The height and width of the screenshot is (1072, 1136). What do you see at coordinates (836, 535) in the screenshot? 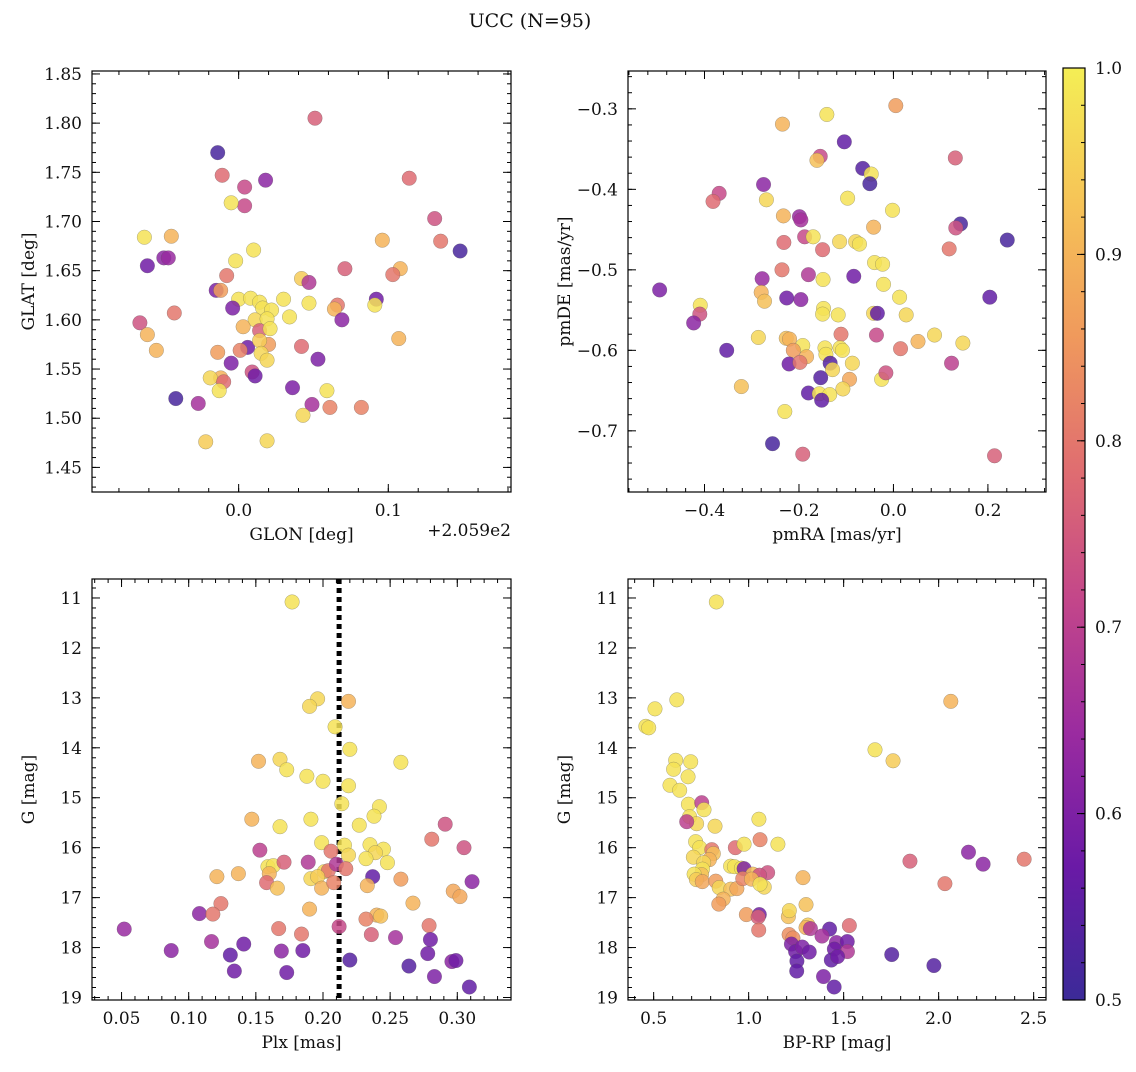
I see `x-axis-label: pmRA [mas/yr]` at bounding box center [836, 535].